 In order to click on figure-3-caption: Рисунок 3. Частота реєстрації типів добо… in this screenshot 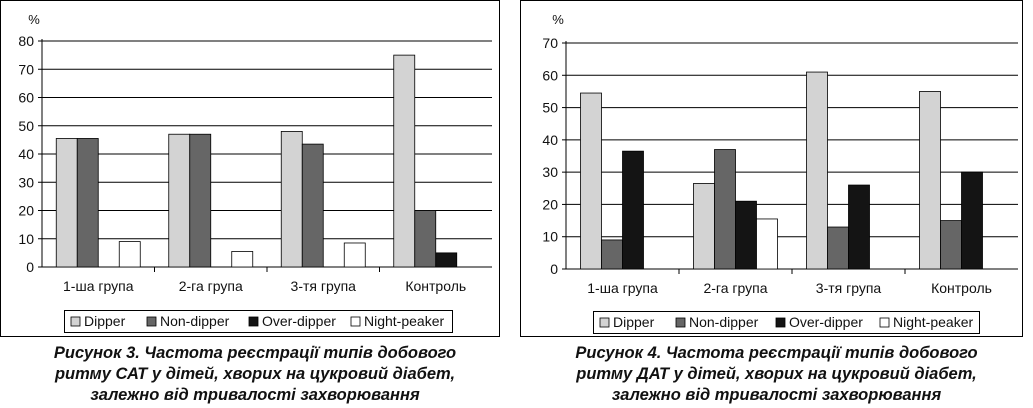, I will do `click(255, 374)`.